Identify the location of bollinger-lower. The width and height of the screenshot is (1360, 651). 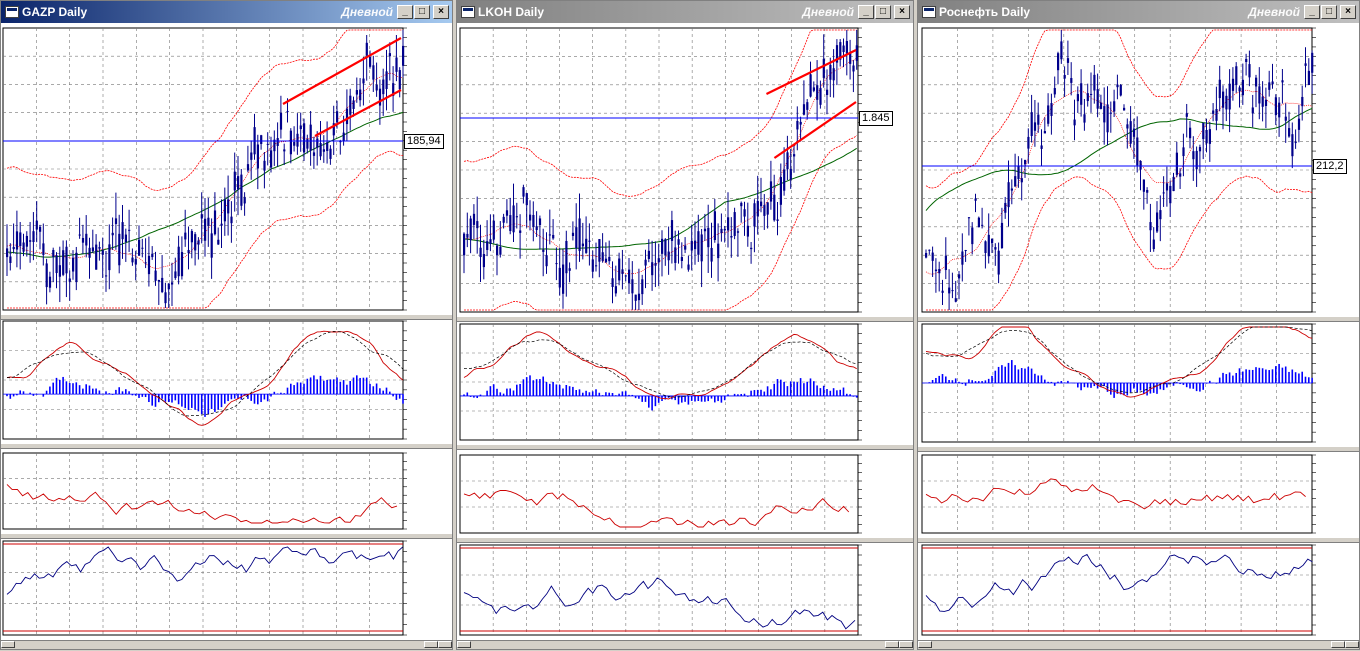
(205, 229).